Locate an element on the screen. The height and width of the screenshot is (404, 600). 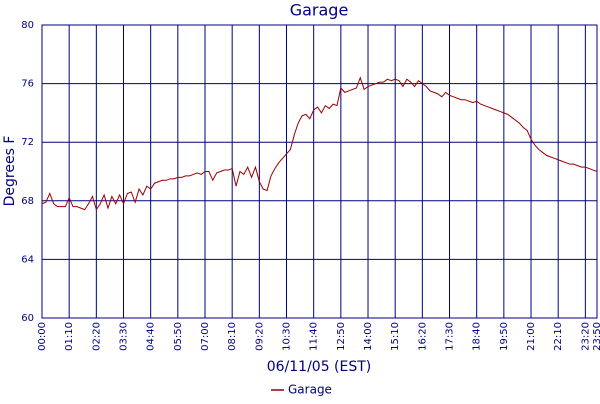
x-tick-label: 01:10 is located at coordinates (69, 336).